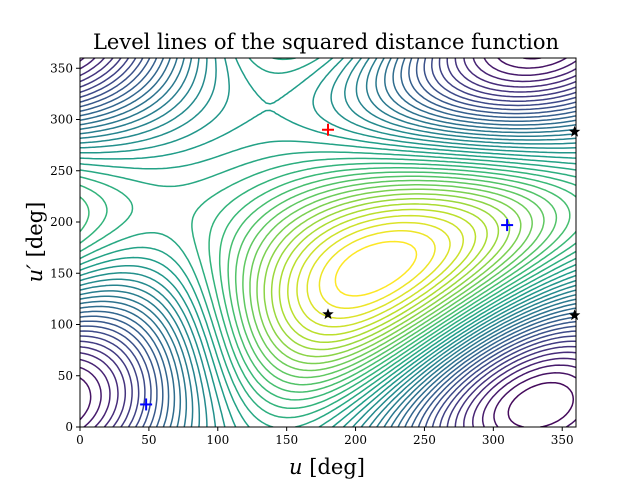 Image resolution: width=640 pixels, height=480 pixels. Describe the element at coordinates (61, 171) in the screenshot. I see `y-tick-label: 250` at that location.